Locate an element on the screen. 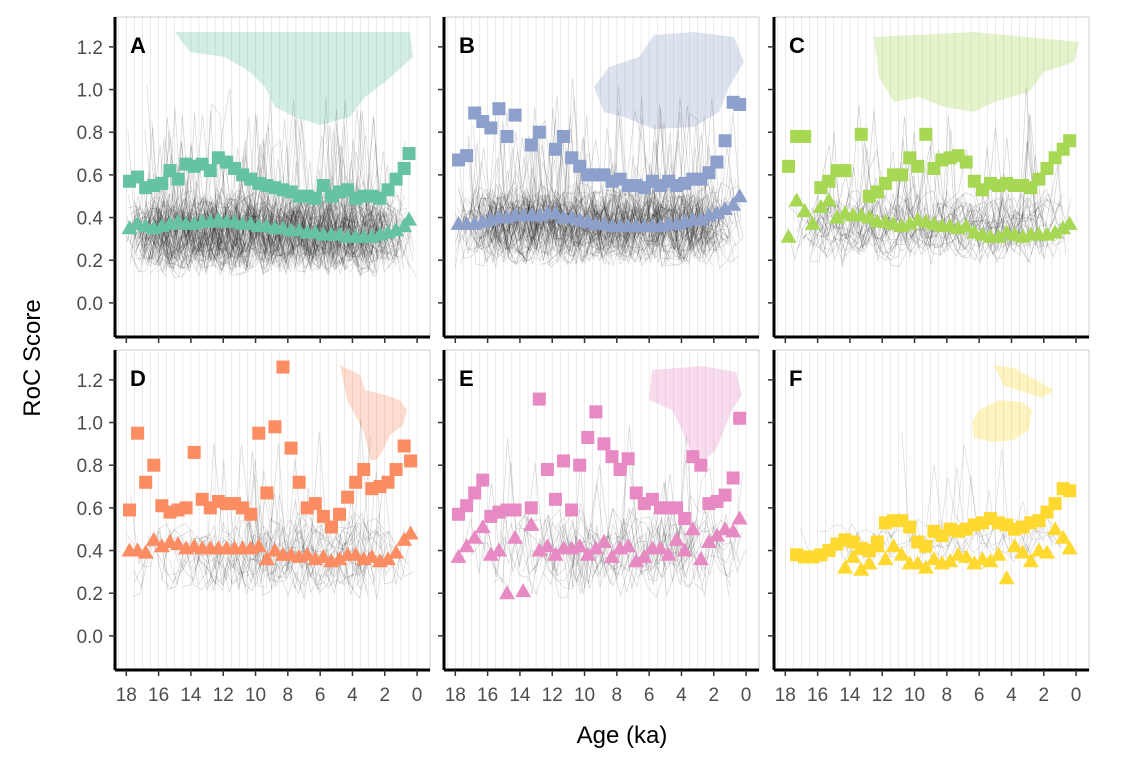 The height and width of the screenshot is (768, 1122). x-tick-label: 18 is located at coordinates (455, 695).